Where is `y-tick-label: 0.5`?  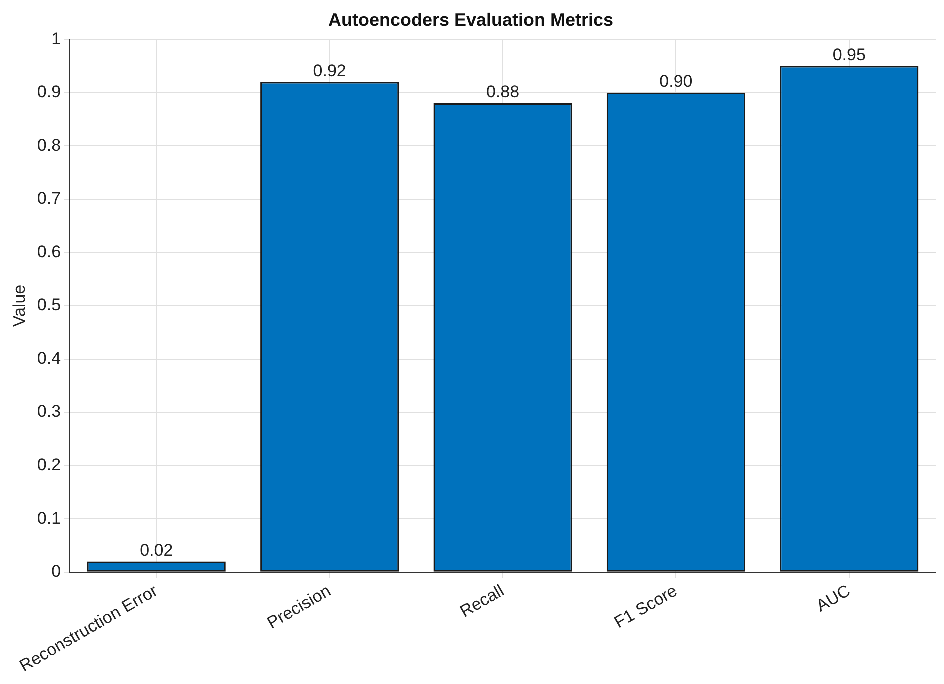
y-tick-label: 0.5 is located at coordinates (49, 305).